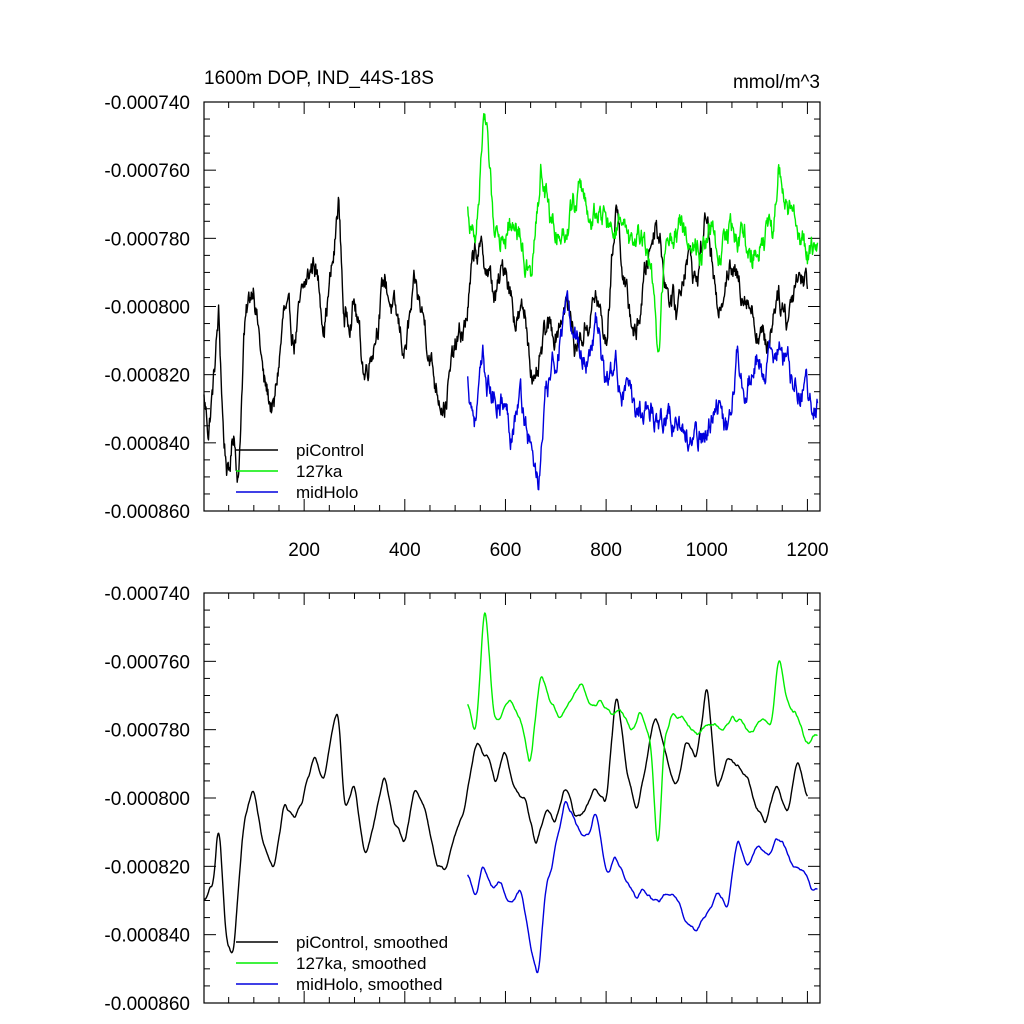  What do you see at coordinates (319, 471) in the screenshot?
I see `legend-label: 127ka` at bounding box center [319, 471].